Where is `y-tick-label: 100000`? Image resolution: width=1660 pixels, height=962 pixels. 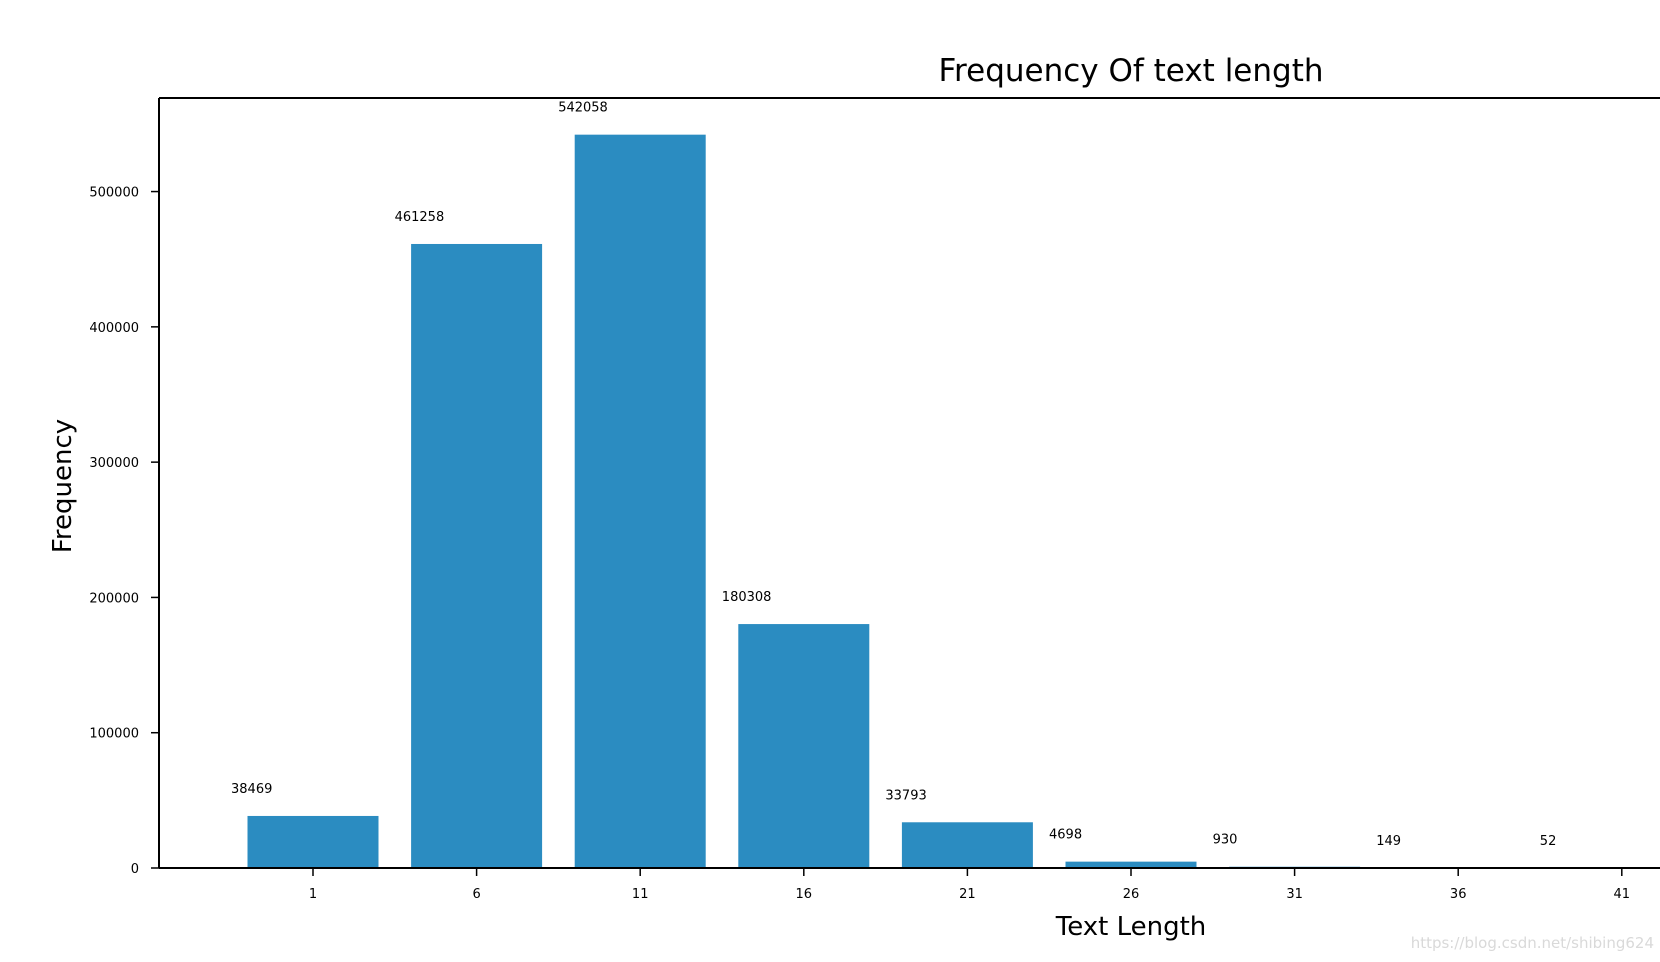 y-tick-label: 100000 is located at coordinates (114, 734).